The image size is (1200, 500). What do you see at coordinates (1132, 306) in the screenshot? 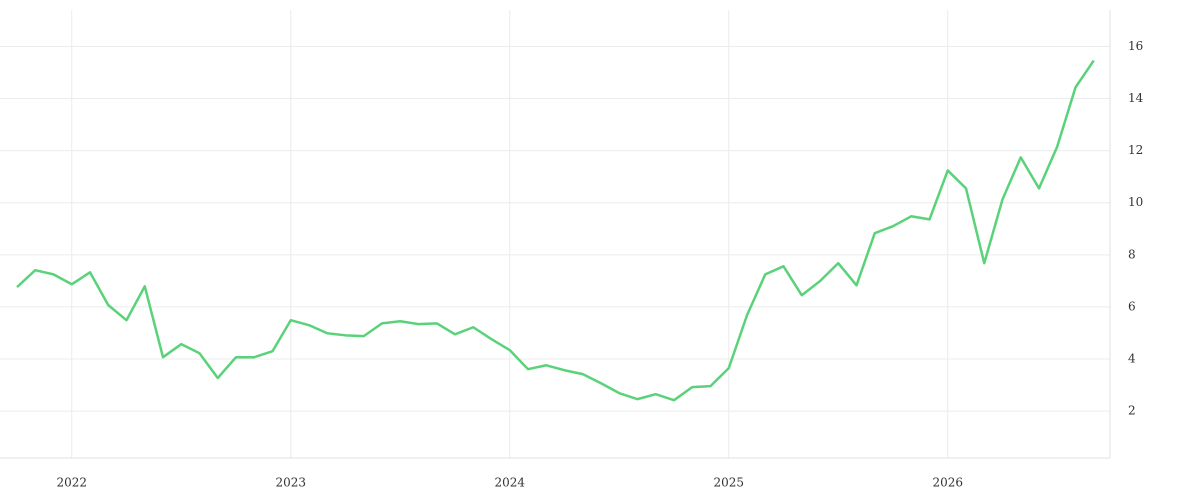
I see `y-tick-label: 6` at bounding box center [1132, 306].